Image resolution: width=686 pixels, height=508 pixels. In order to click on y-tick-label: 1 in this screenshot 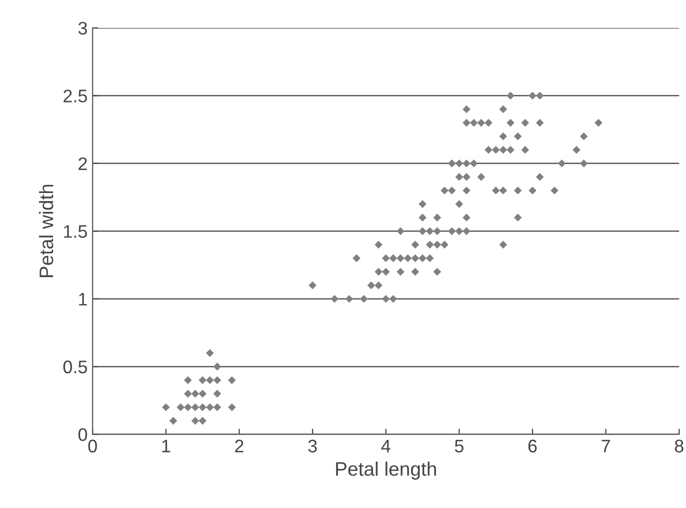, I will do `click(83, 299)`.